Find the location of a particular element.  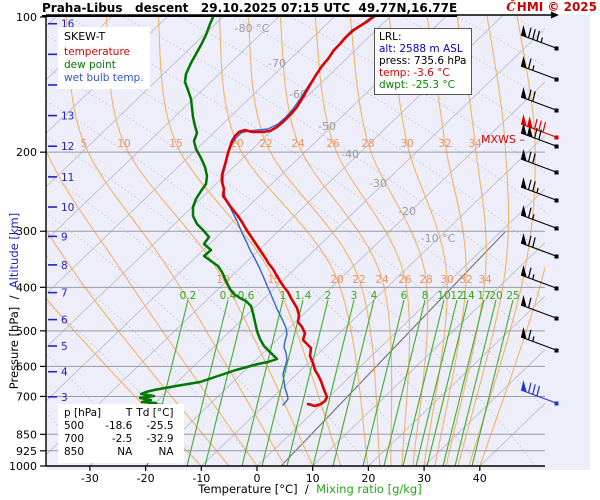

legend-title: SKEW-T is located at coordinates (85, 36).